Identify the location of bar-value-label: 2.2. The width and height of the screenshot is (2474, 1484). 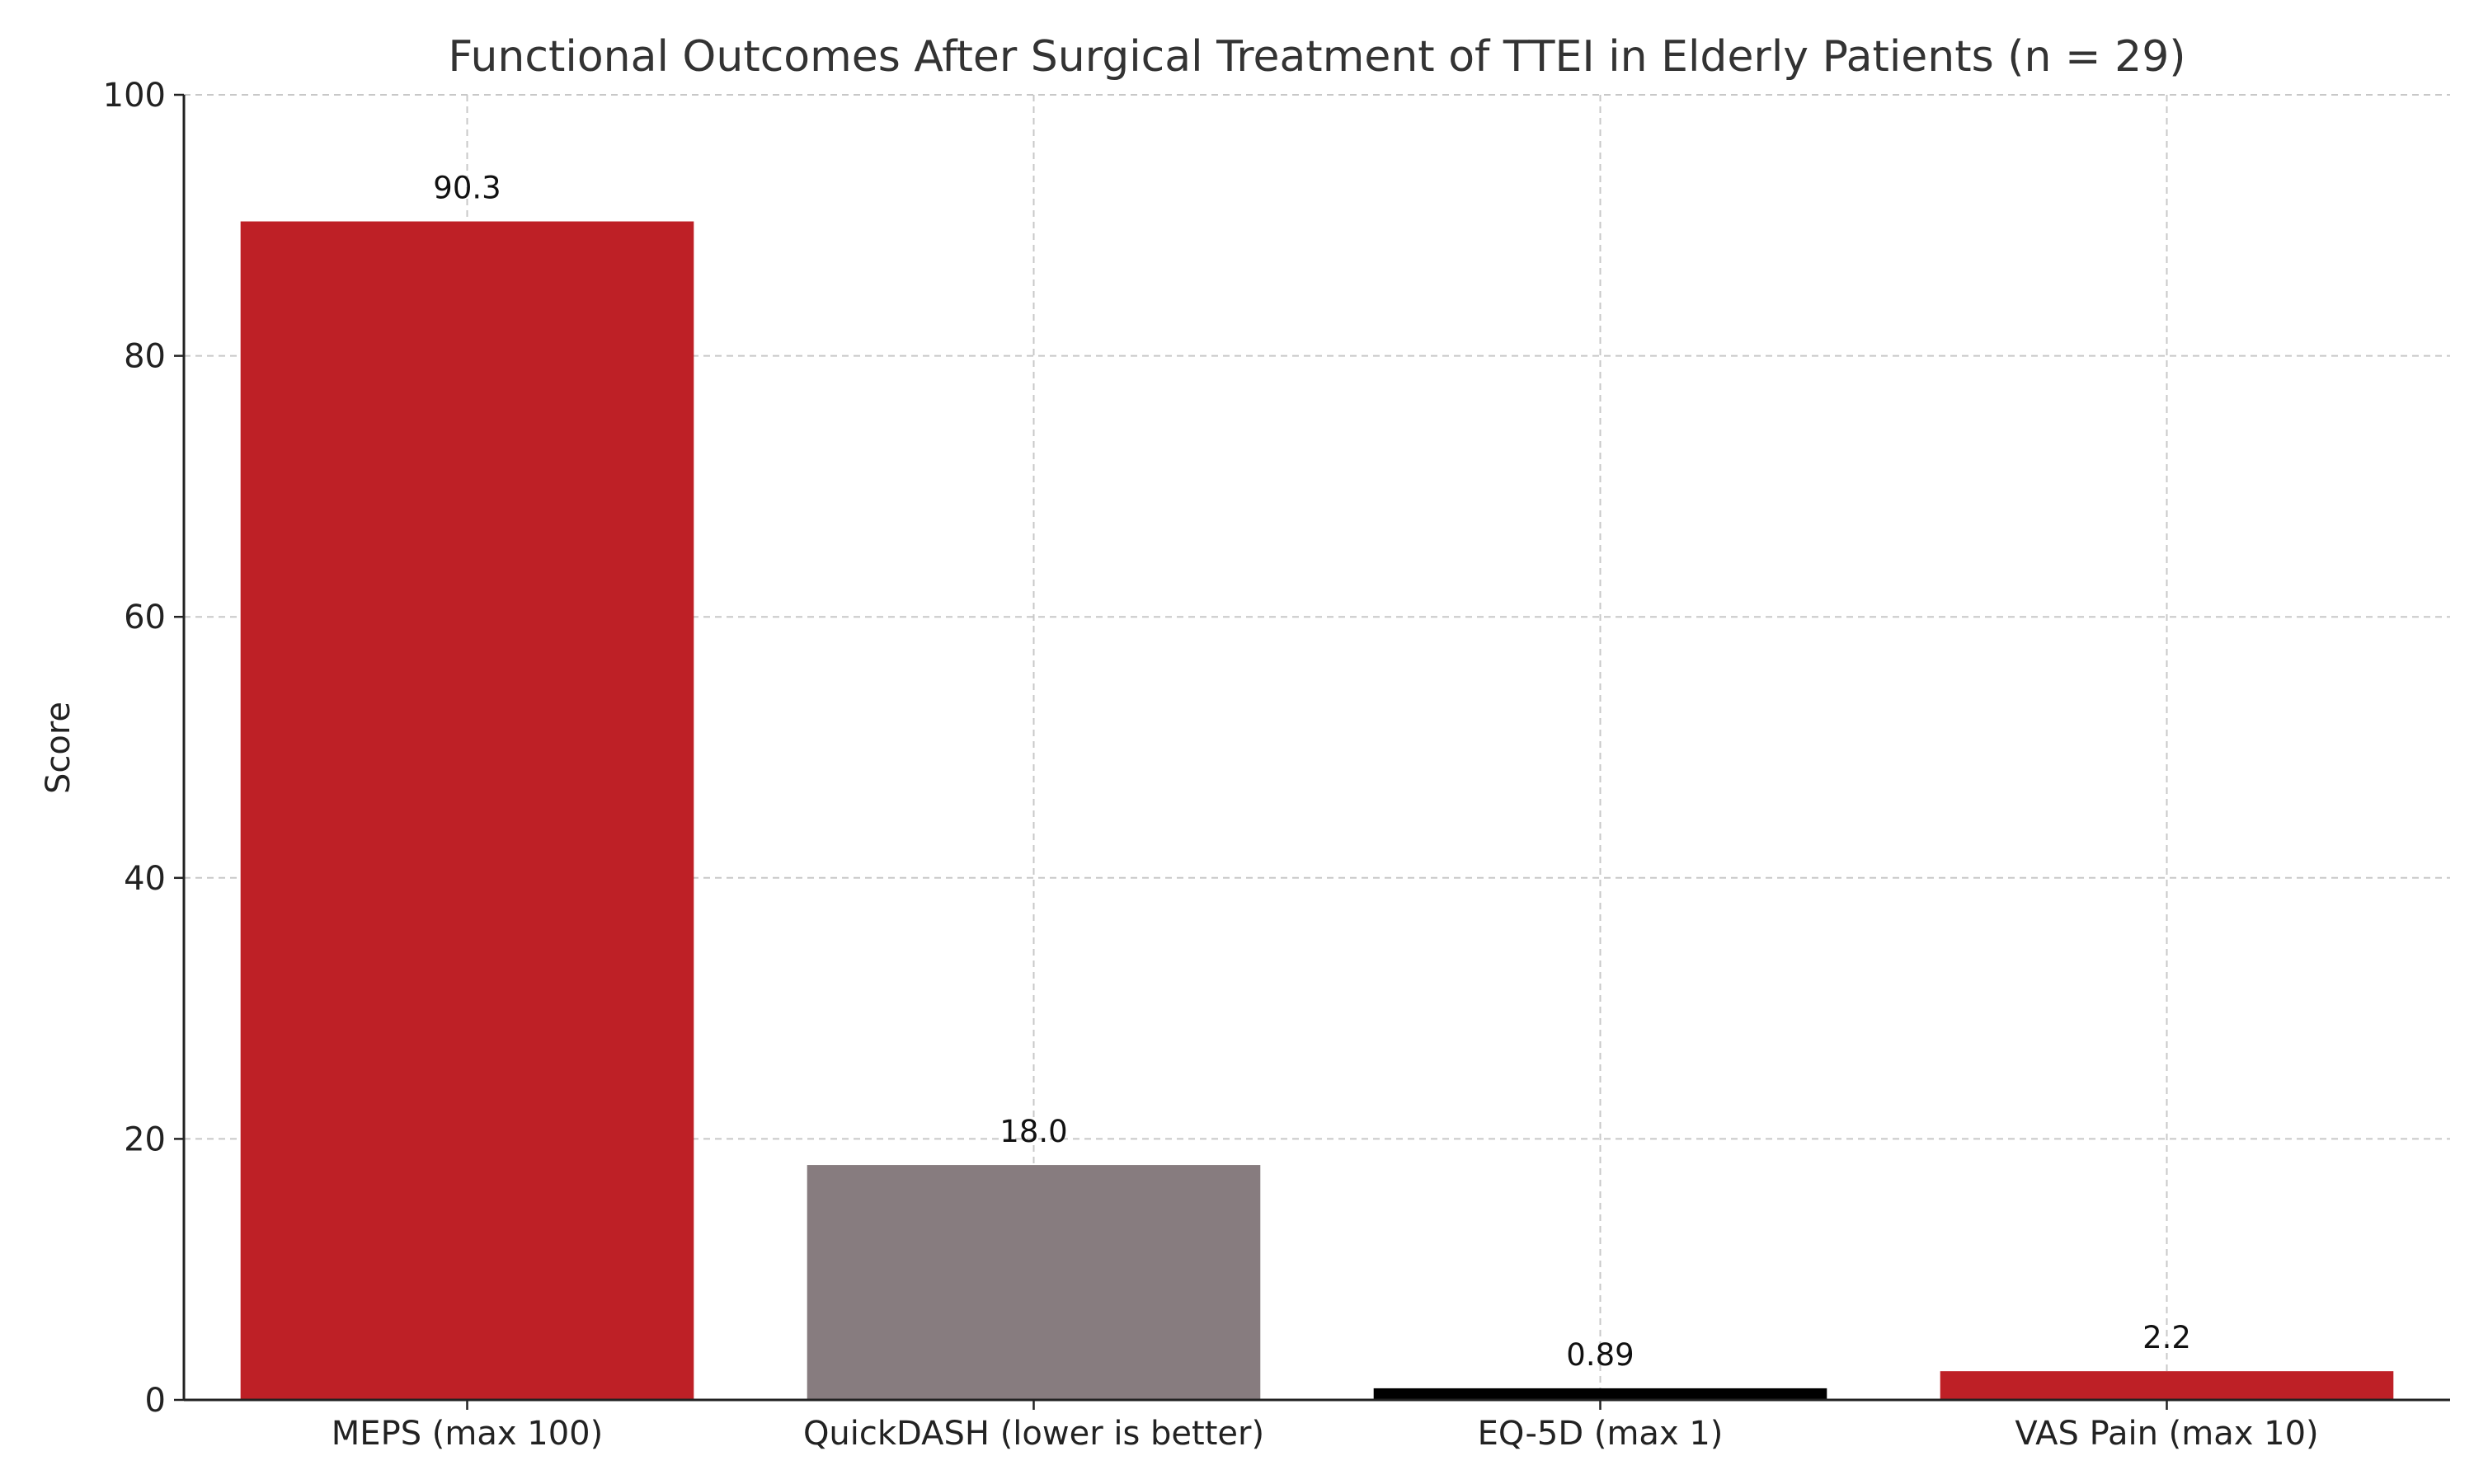
(2166, 1337).